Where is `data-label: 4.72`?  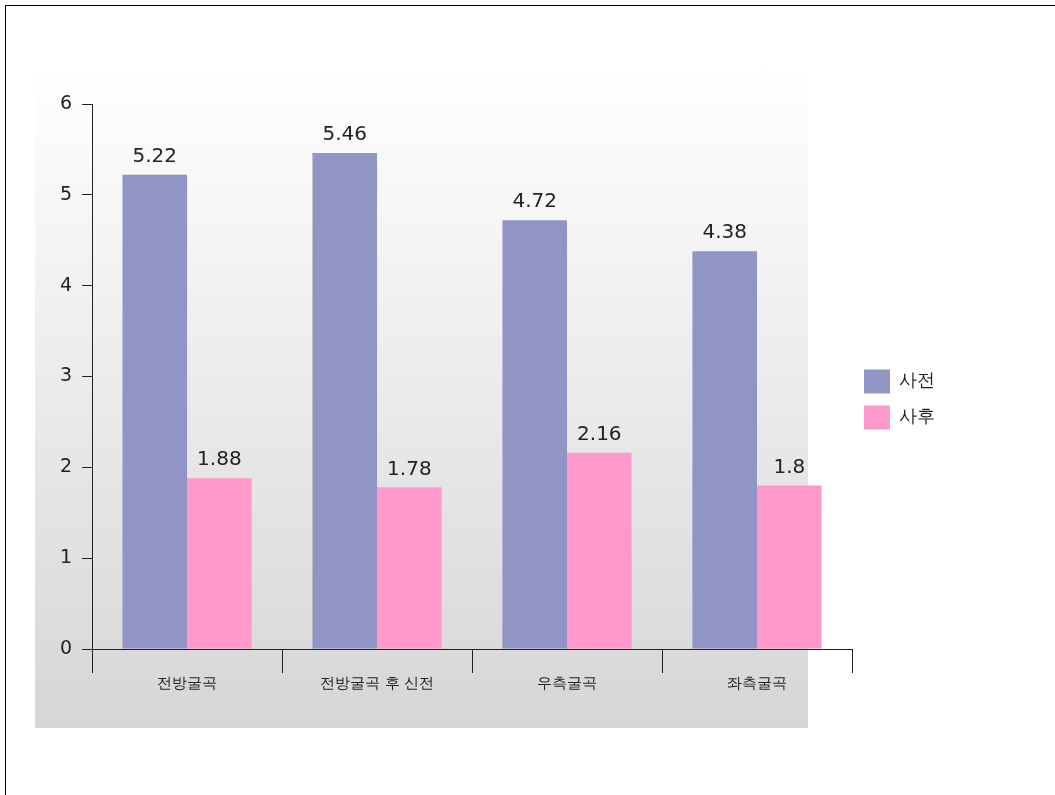 data-label: 4.72 is located at coordinates (534, 200).